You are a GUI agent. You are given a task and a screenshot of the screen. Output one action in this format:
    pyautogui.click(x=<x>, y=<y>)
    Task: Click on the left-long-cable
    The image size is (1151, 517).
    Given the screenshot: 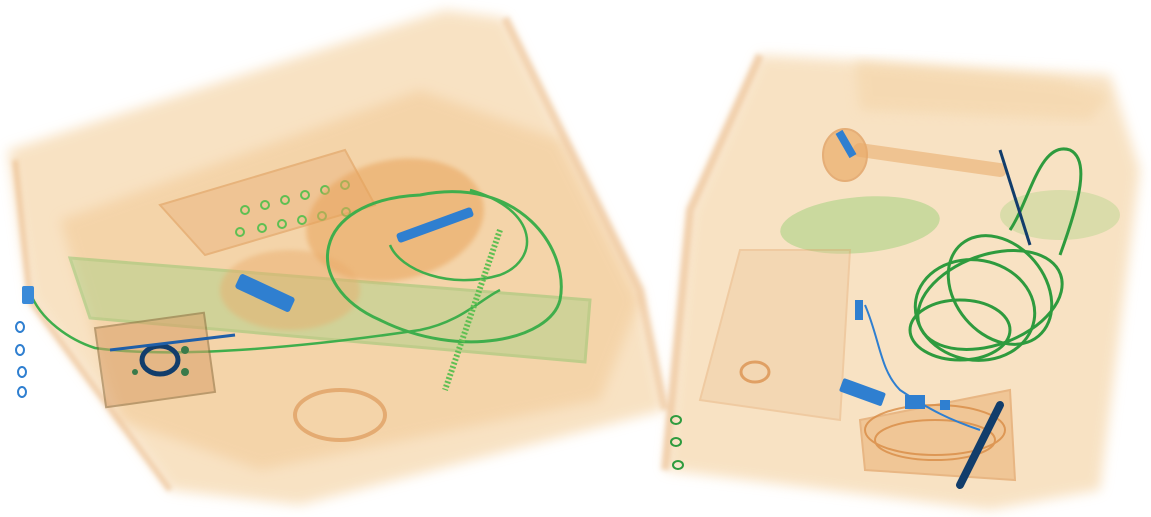 What is the action you would take?
    pyautogui.click(x=264, y=321)
    